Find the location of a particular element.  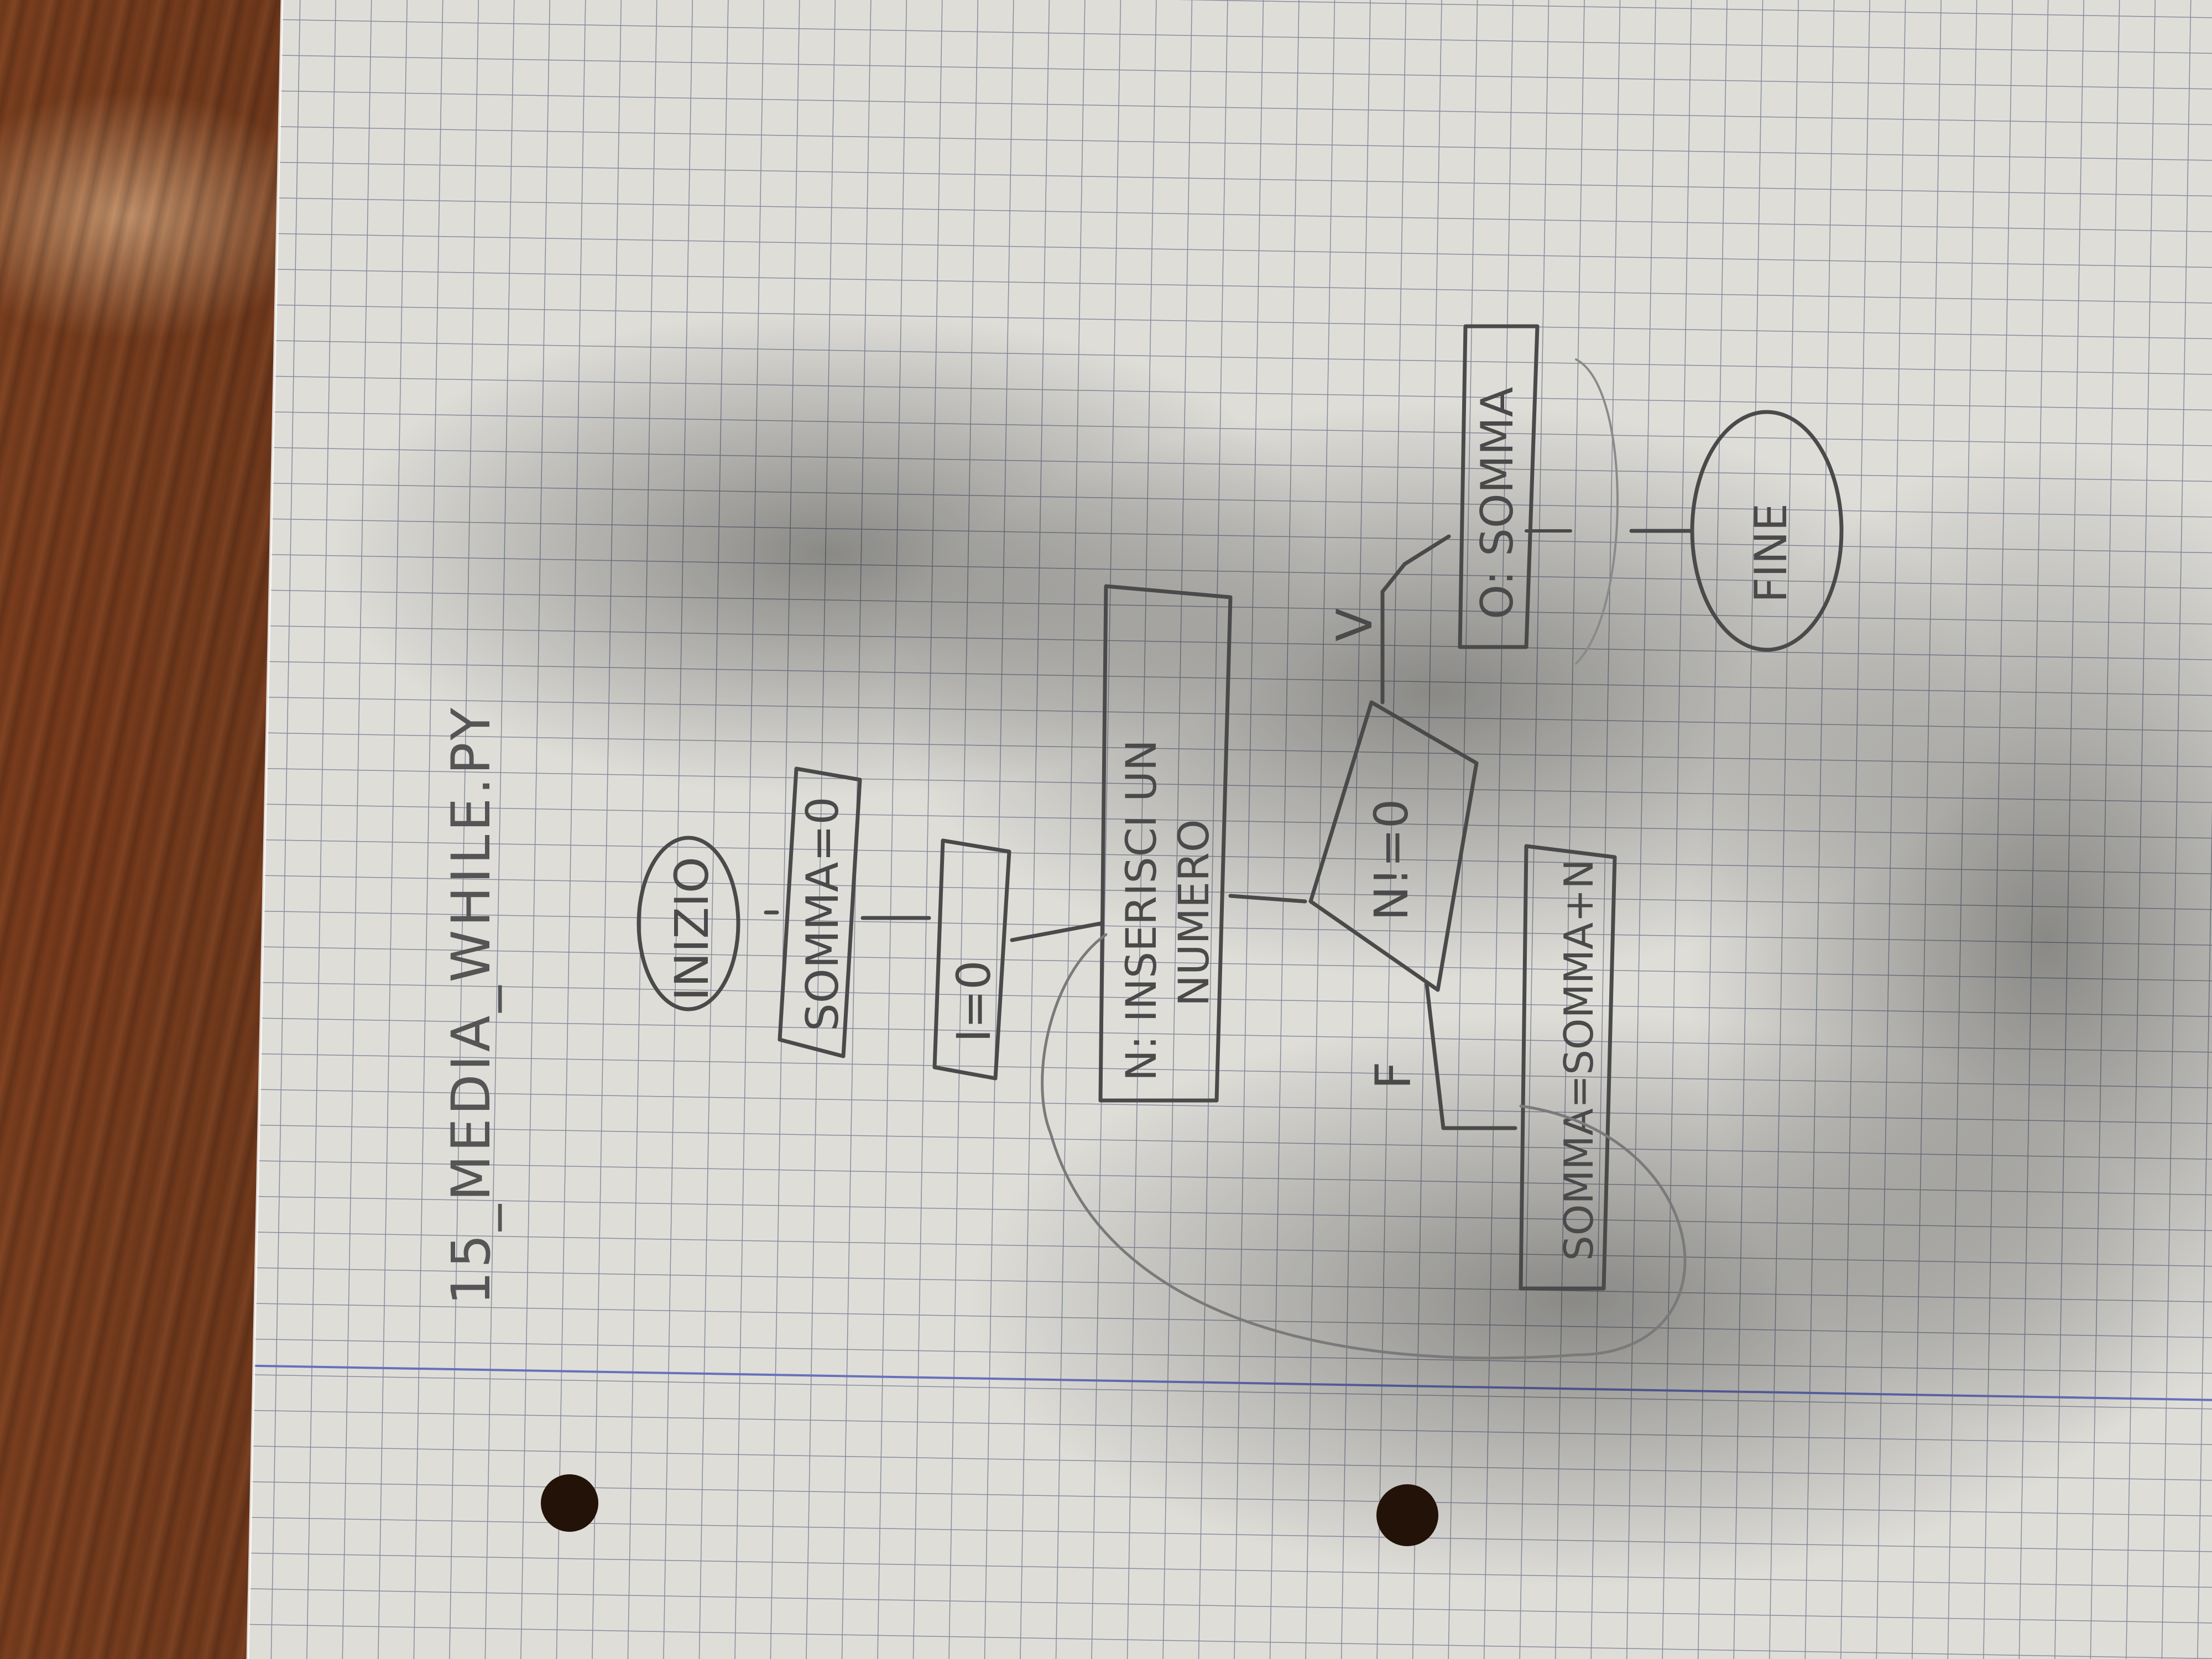

output-box is located at coordinates (1499, 487).